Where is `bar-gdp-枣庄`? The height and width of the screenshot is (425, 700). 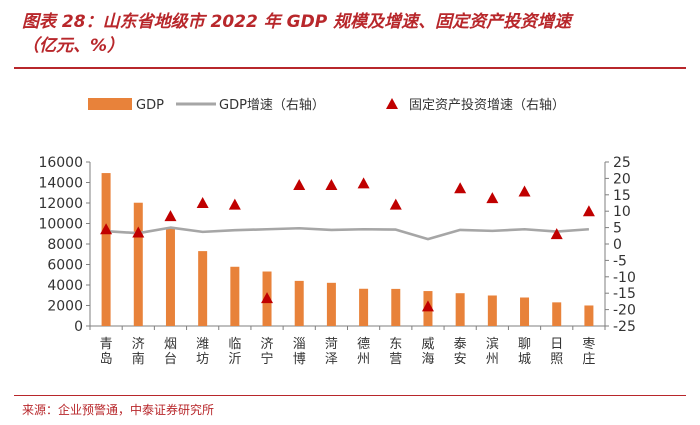
bar-gdp-枣庄 is located at coordinates (589, 315).